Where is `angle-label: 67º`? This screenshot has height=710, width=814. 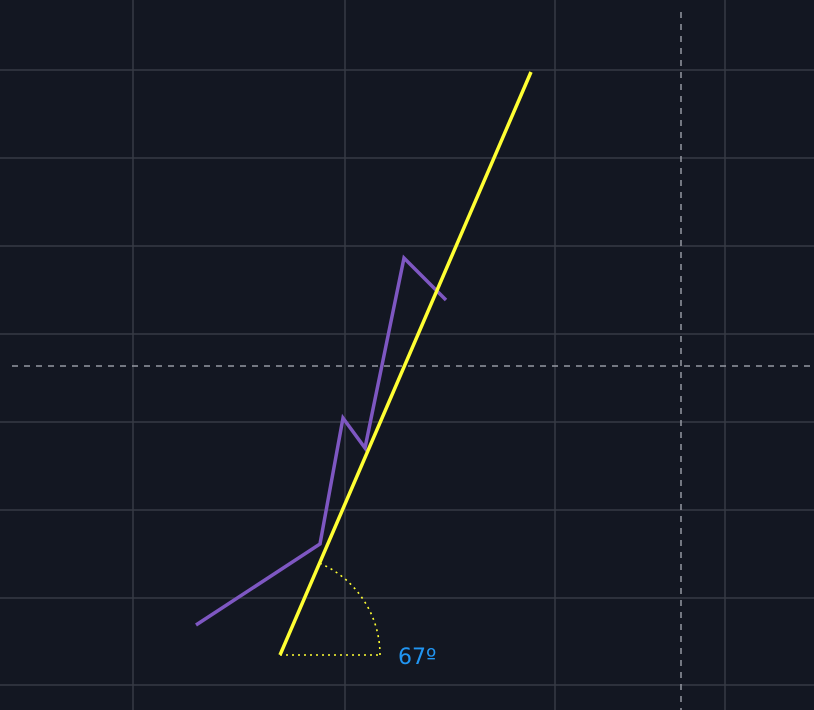
angle-label: 67º is located at coordinates (417, 657).